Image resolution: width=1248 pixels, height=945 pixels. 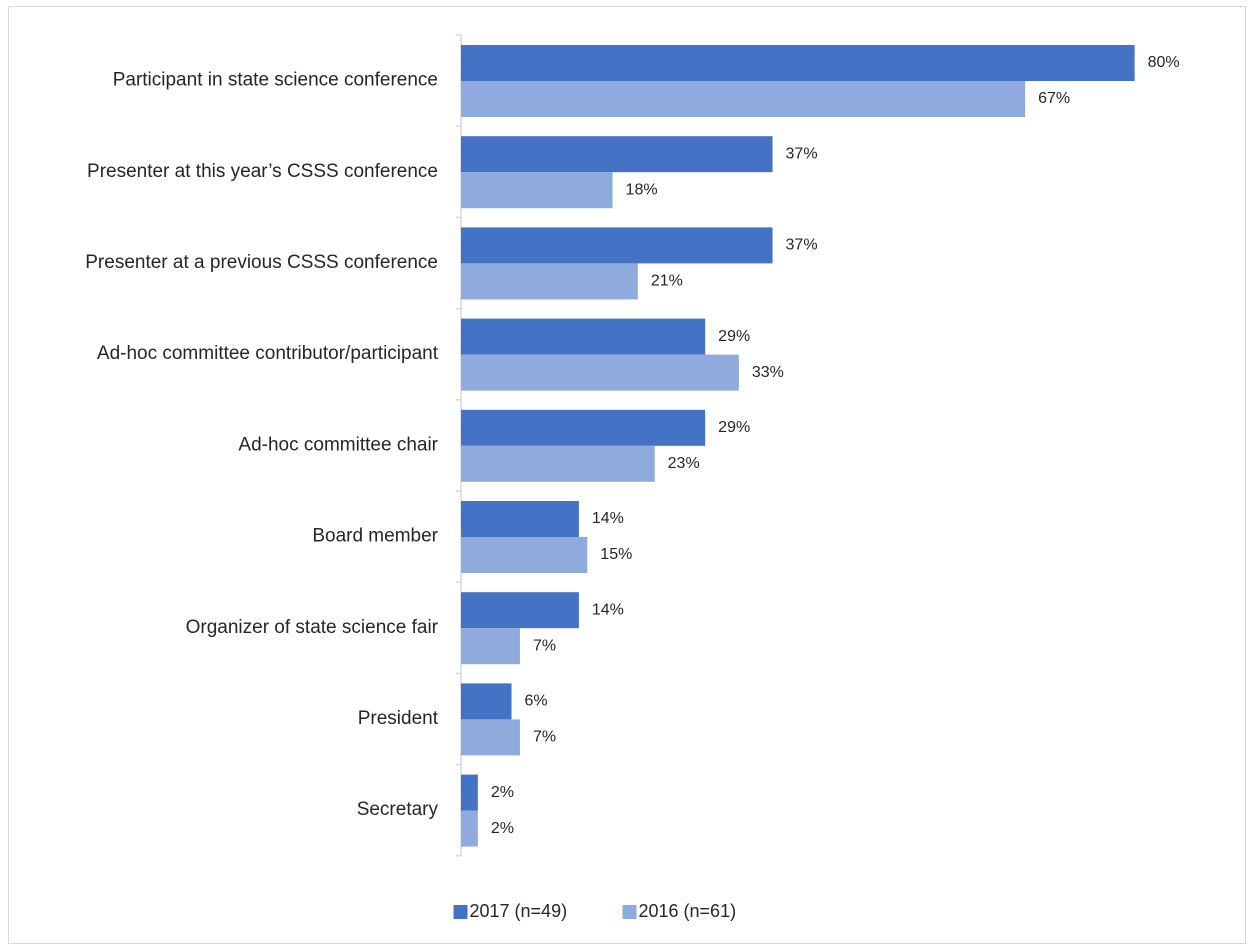 I want to click on data-label: 23%, so click(x=684, y=463).